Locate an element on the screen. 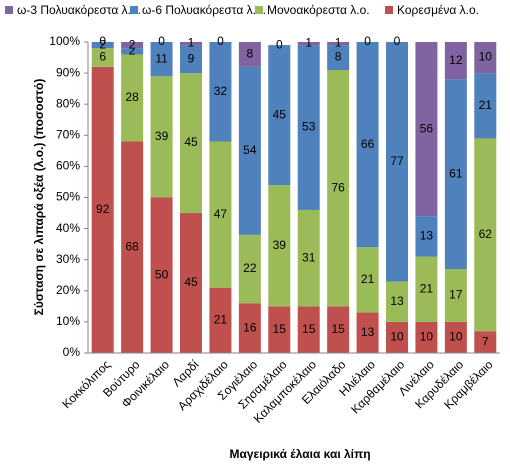 Image resolution: width=510 pixels, height=474 pixels. data-label: 11 is located at coordinates (161, 58).